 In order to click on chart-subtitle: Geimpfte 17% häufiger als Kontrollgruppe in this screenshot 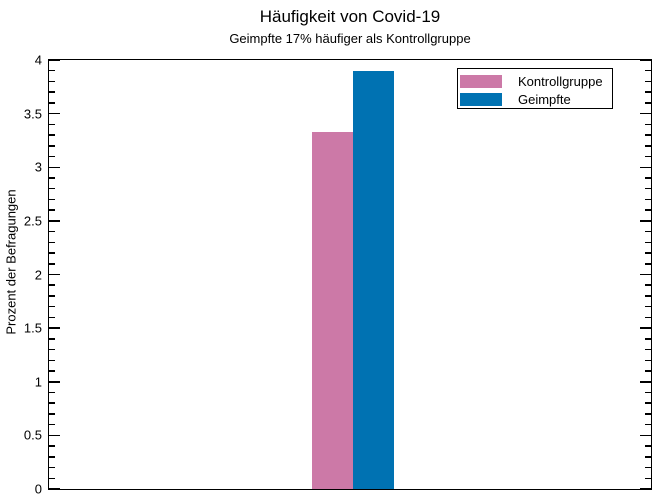, I will do `click(350, 38)`.